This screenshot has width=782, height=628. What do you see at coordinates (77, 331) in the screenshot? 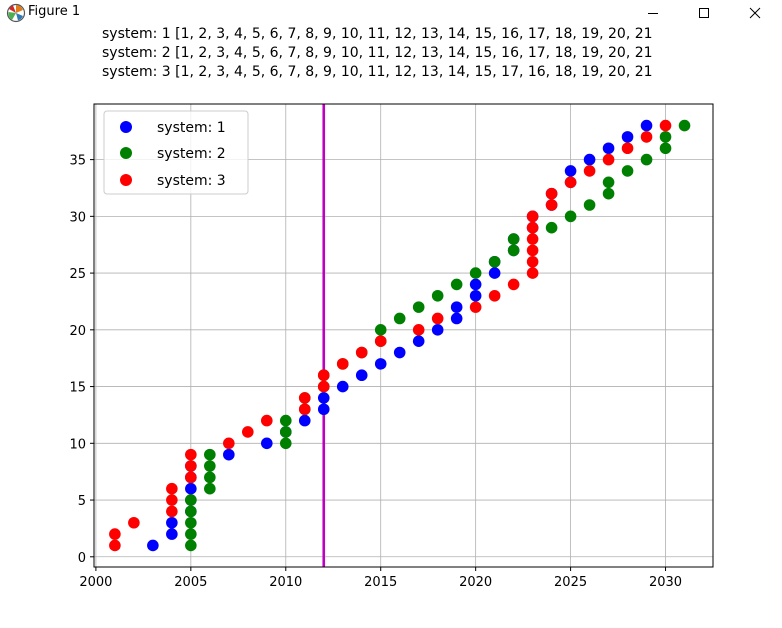
I see `y-tick-label: 20` at bounding box center [77, 331].